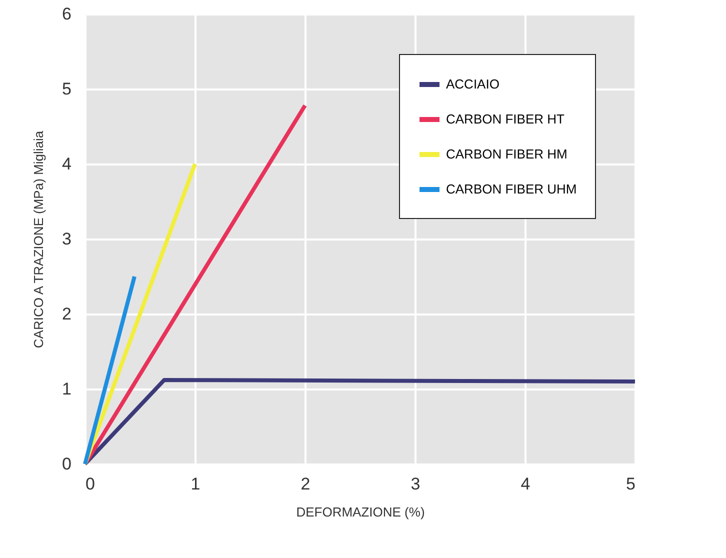  Describe the element at coordinates (360, 512) in the screenshot. I see `x-axis-title: DEFORMAZIONE (%)` at that location.